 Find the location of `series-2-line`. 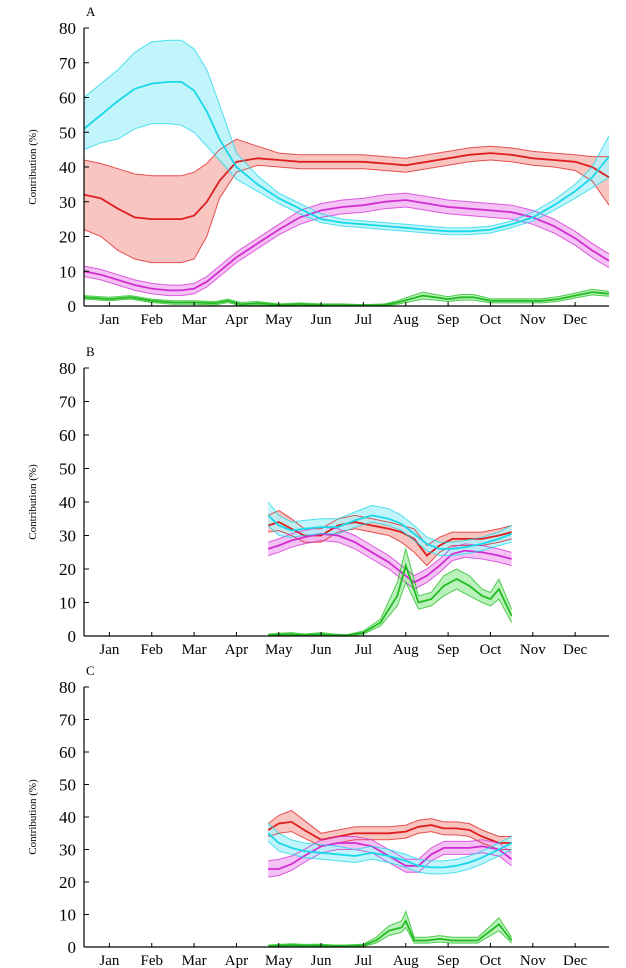

series-2-line is located at coordinates (346, 245).